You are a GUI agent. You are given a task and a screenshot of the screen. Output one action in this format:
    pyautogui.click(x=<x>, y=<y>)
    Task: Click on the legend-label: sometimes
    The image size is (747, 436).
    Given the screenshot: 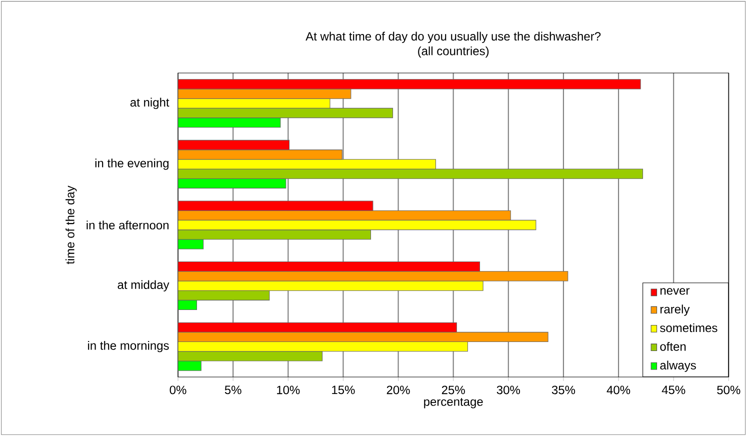 What is the action you would take?
    pyautogui.click(x=689, y=327)
    